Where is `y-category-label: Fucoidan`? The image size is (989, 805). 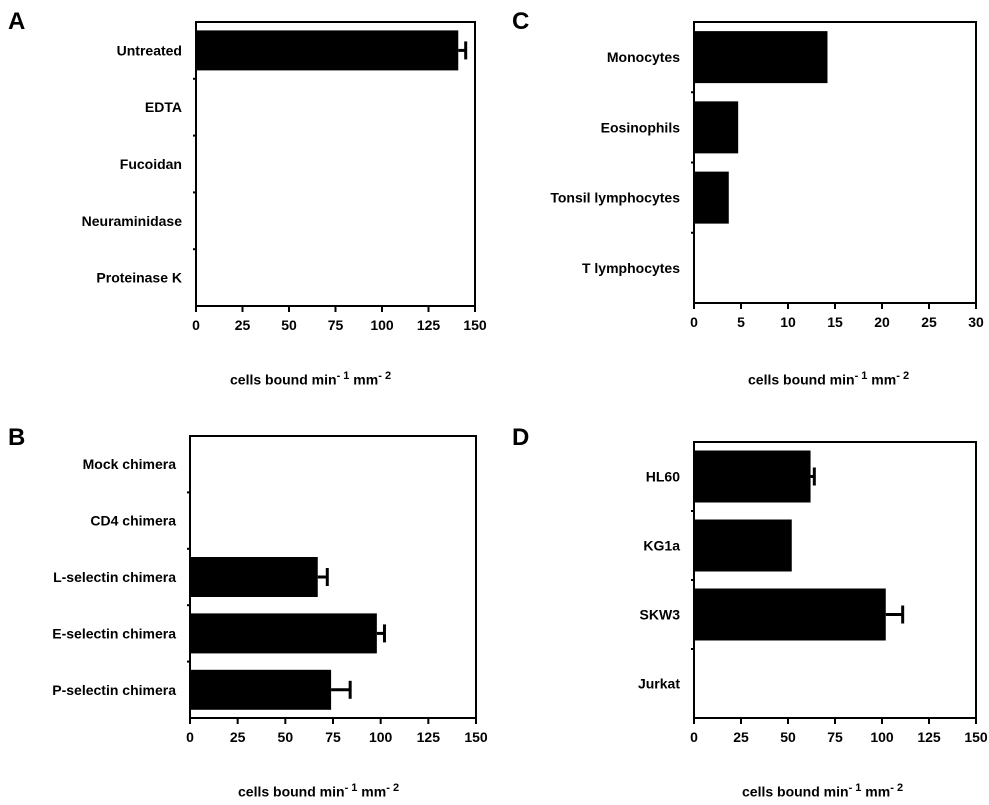
y-category-label: Fucoidan is located at coordinates (151, 164).